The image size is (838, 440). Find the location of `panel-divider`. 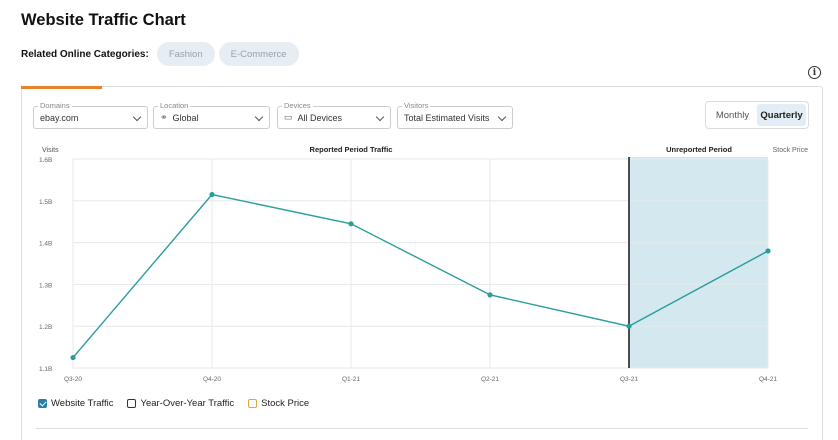

panel-divider is located at coordinates (422, 428).